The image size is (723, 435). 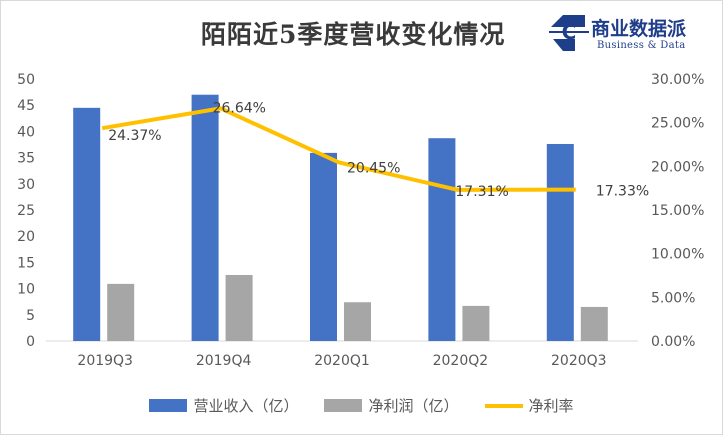 What do you see at coordinates (677, 80) in the screenshot?
I see `y-right-tick-label: 30.00%` at bounding box center [677, 80].